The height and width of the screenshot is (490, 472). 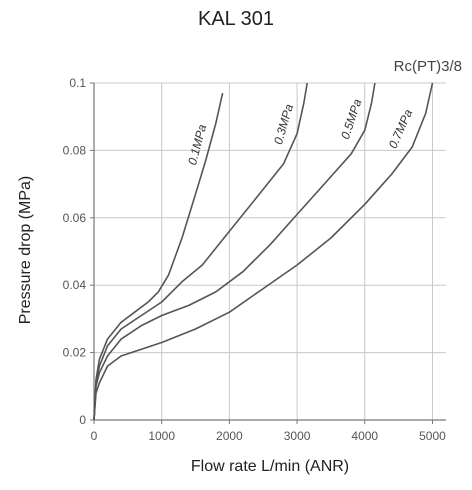 What do you see at coordinates (236, 19) in the screenshot?
I see `chart-title: KAL 301` at bounding box center [236, 19].